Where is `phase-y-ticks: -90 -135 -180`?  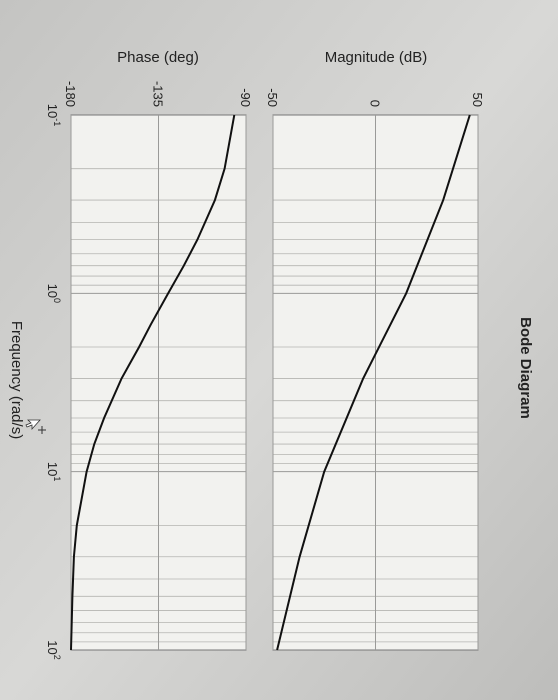
phase-y-ticks: -90 -135 -180 is located at coordinates (158, 94).